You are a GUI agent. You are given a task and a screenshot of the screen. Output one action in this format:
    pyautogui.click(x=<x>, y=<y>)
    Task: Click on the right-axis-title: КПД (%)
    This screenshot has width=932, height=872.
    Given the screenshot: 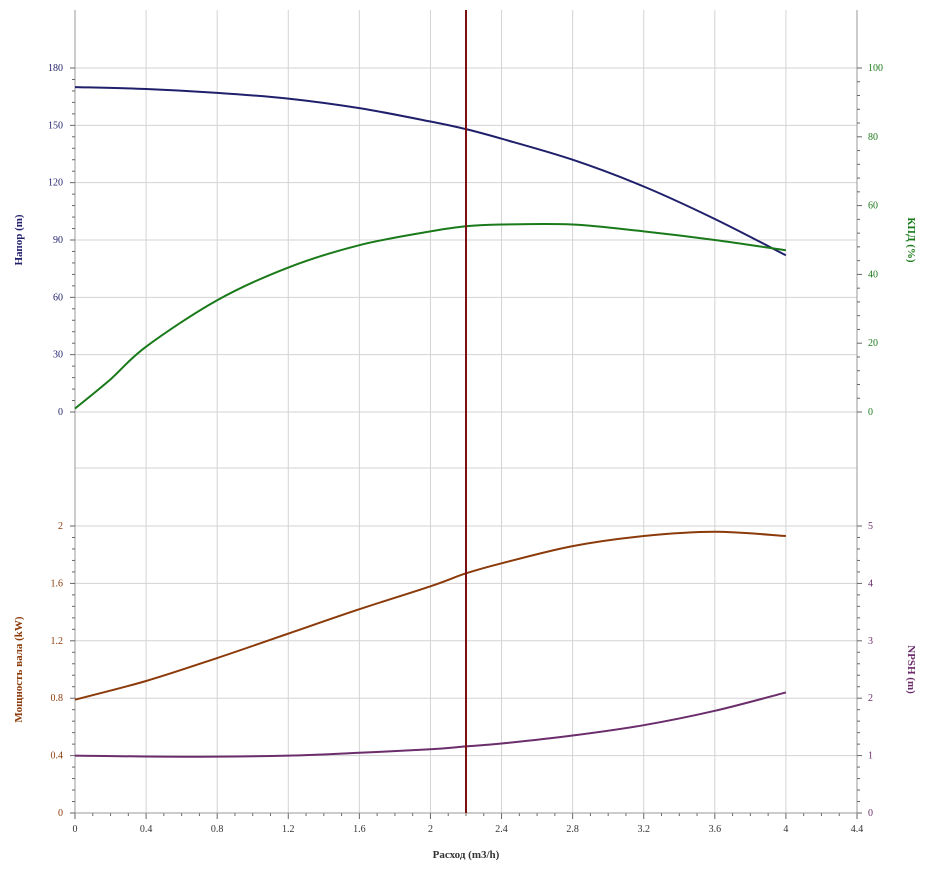 What is the action you would take?
    pyautogui.click(x=911, y=240)
    